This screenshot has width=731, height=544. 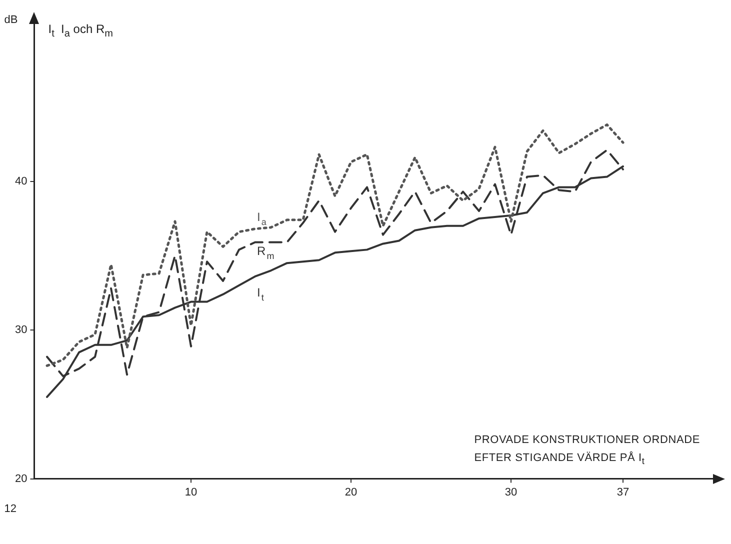 What do you see at coordinates (80, 30) in the screenshot?
I see `text: I$_{t}$ I$_{a}$ och R$_{m}$` at bounding box center [80, 30].